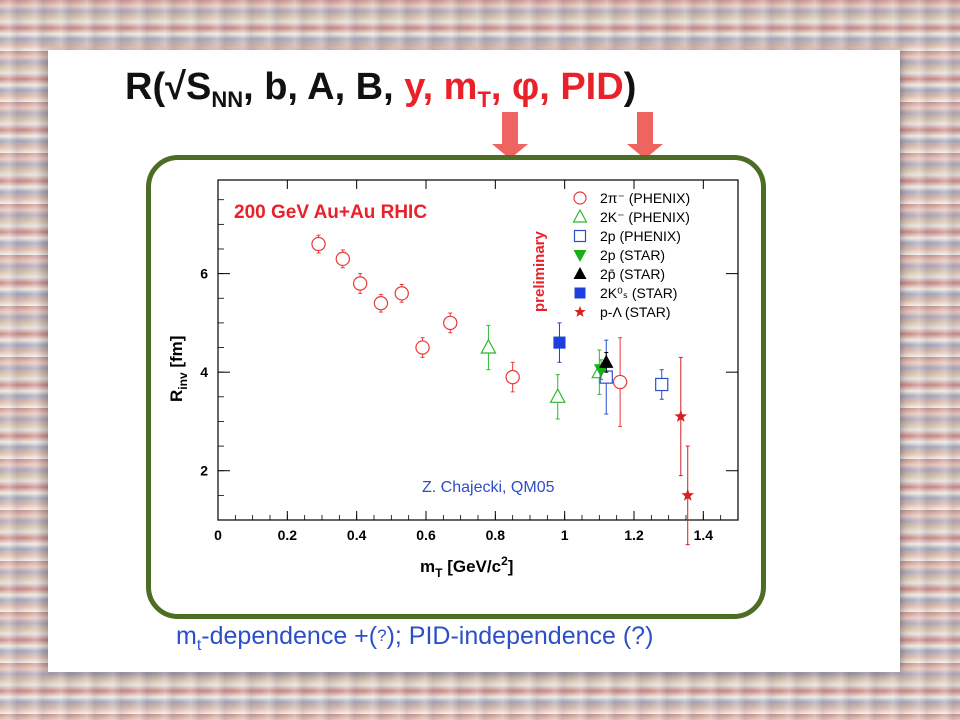  What do you see at coordinates (634, 535) in the screenshot?
I see `x-tick-label: 1.2` at bounding box center [634, 535].